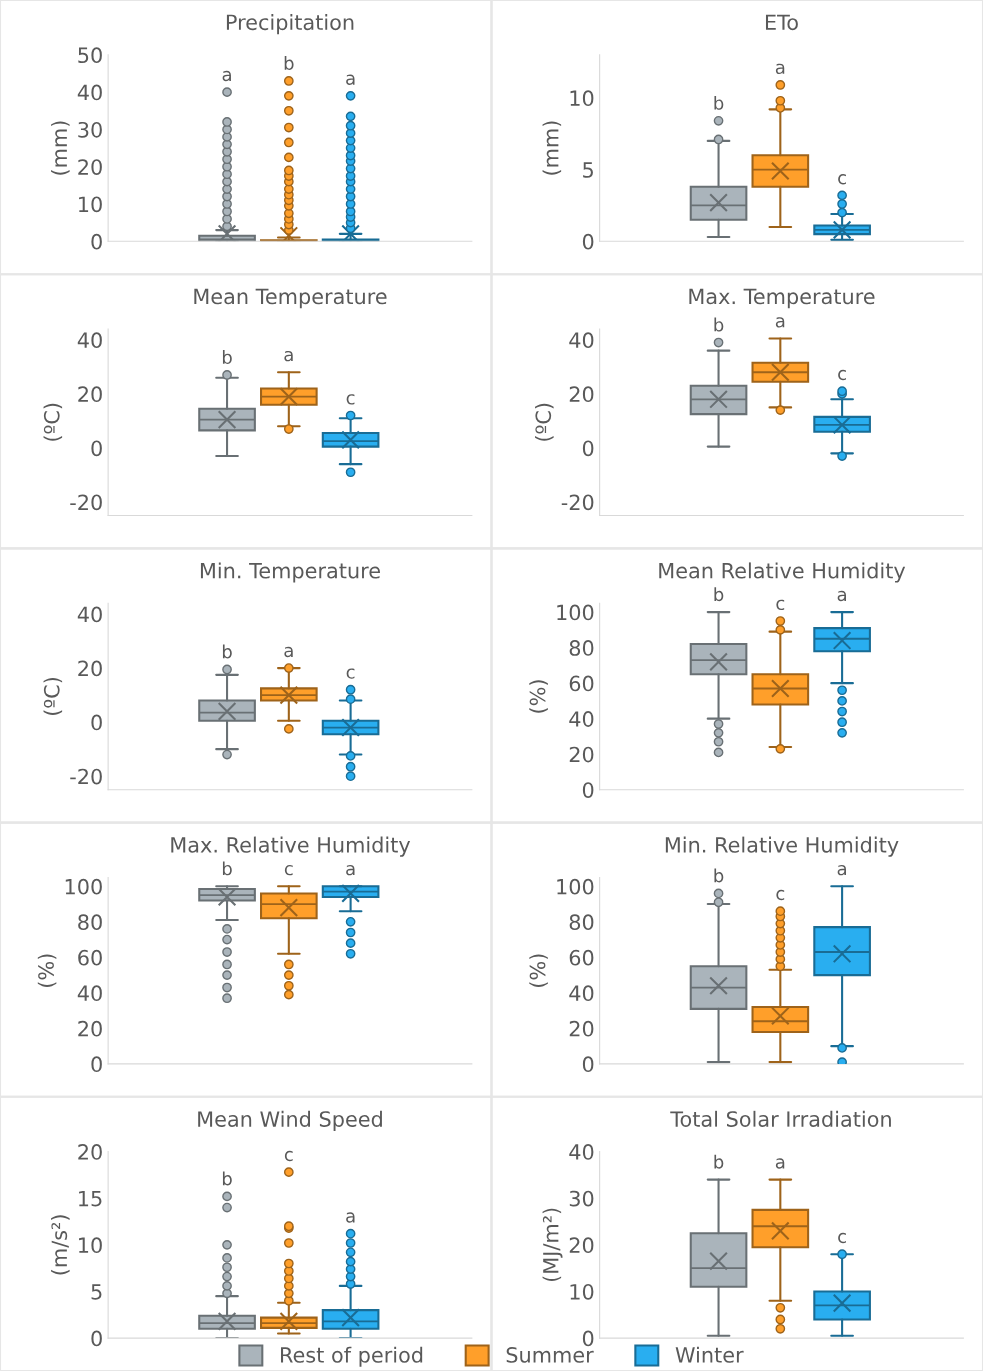 Image resolution: width=983 pixels, height=1371 pixels. Describe the element at coordinates (60, 1245) in the screenshot. I see `y-axis-title: (m/s²)` at that location.